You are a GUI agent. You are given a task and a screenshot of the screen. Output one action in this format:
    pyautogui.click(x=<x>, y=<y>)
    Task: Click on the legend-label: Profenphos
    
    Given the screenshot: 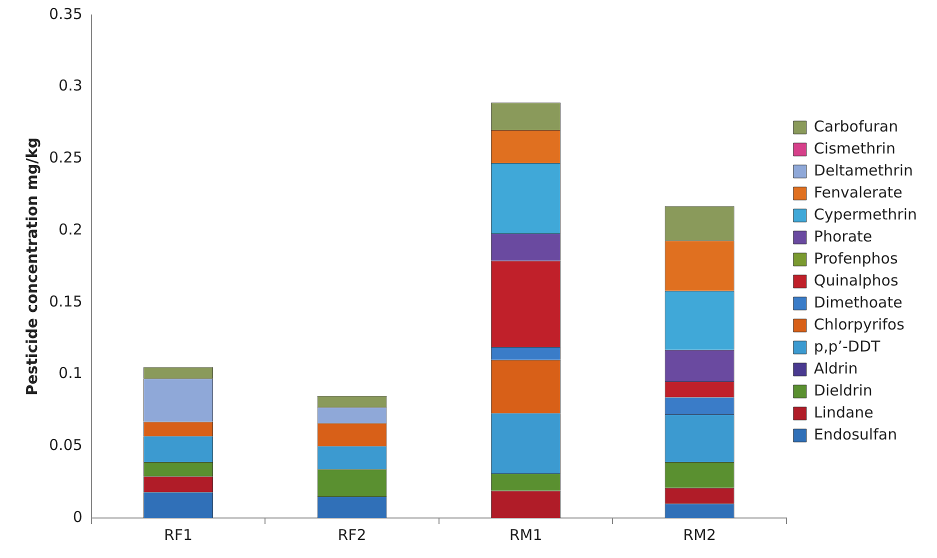 What is the action you would take?
    pyautogui.click(x=856, y=258)
    